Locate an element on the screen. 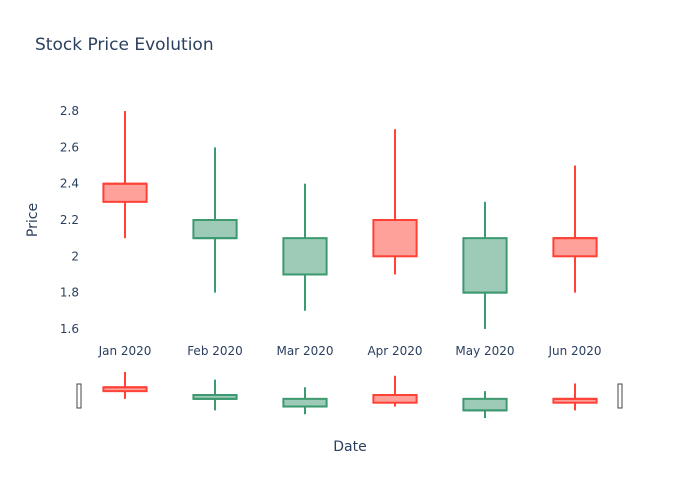 The width and height of the screenshot is (700, 500). x-tick-label: Feb 2020 is located at coordinates (215, 351).